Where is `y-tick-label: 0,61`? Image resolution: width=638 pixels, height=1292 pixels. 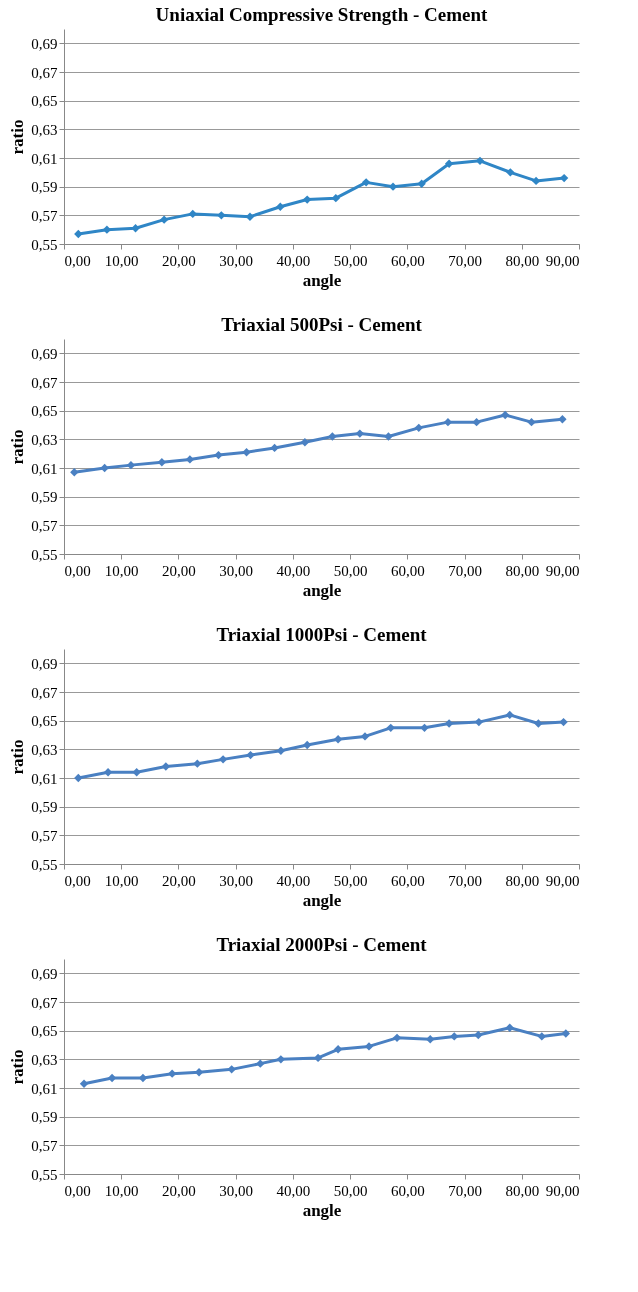 y-tick-label: 0,61 is located at coordinates (44, 778).